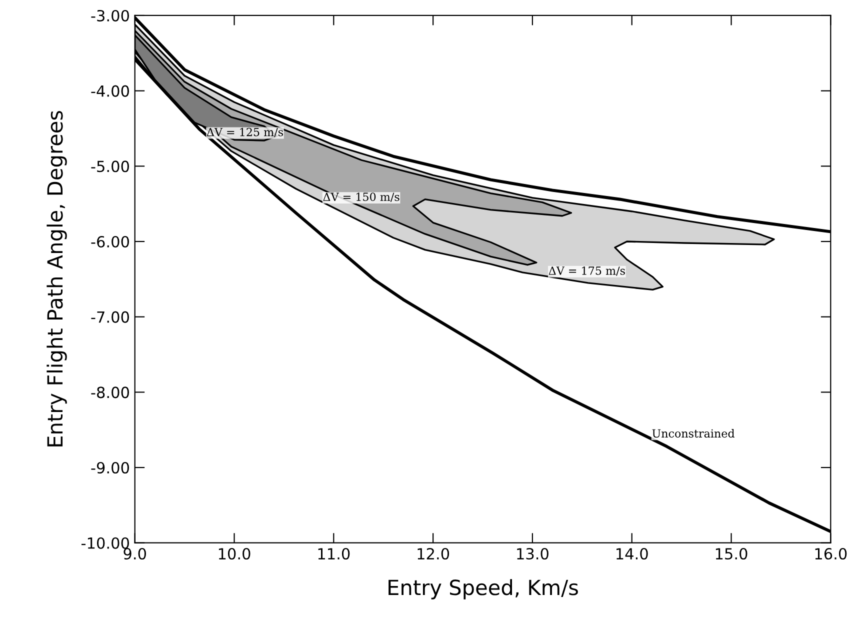 The image size is (859, 619). What do you see at coordinates (105, 543) in the screenshot?
I see `y-tick-label: -10.00` at bounding box center [105, 543].